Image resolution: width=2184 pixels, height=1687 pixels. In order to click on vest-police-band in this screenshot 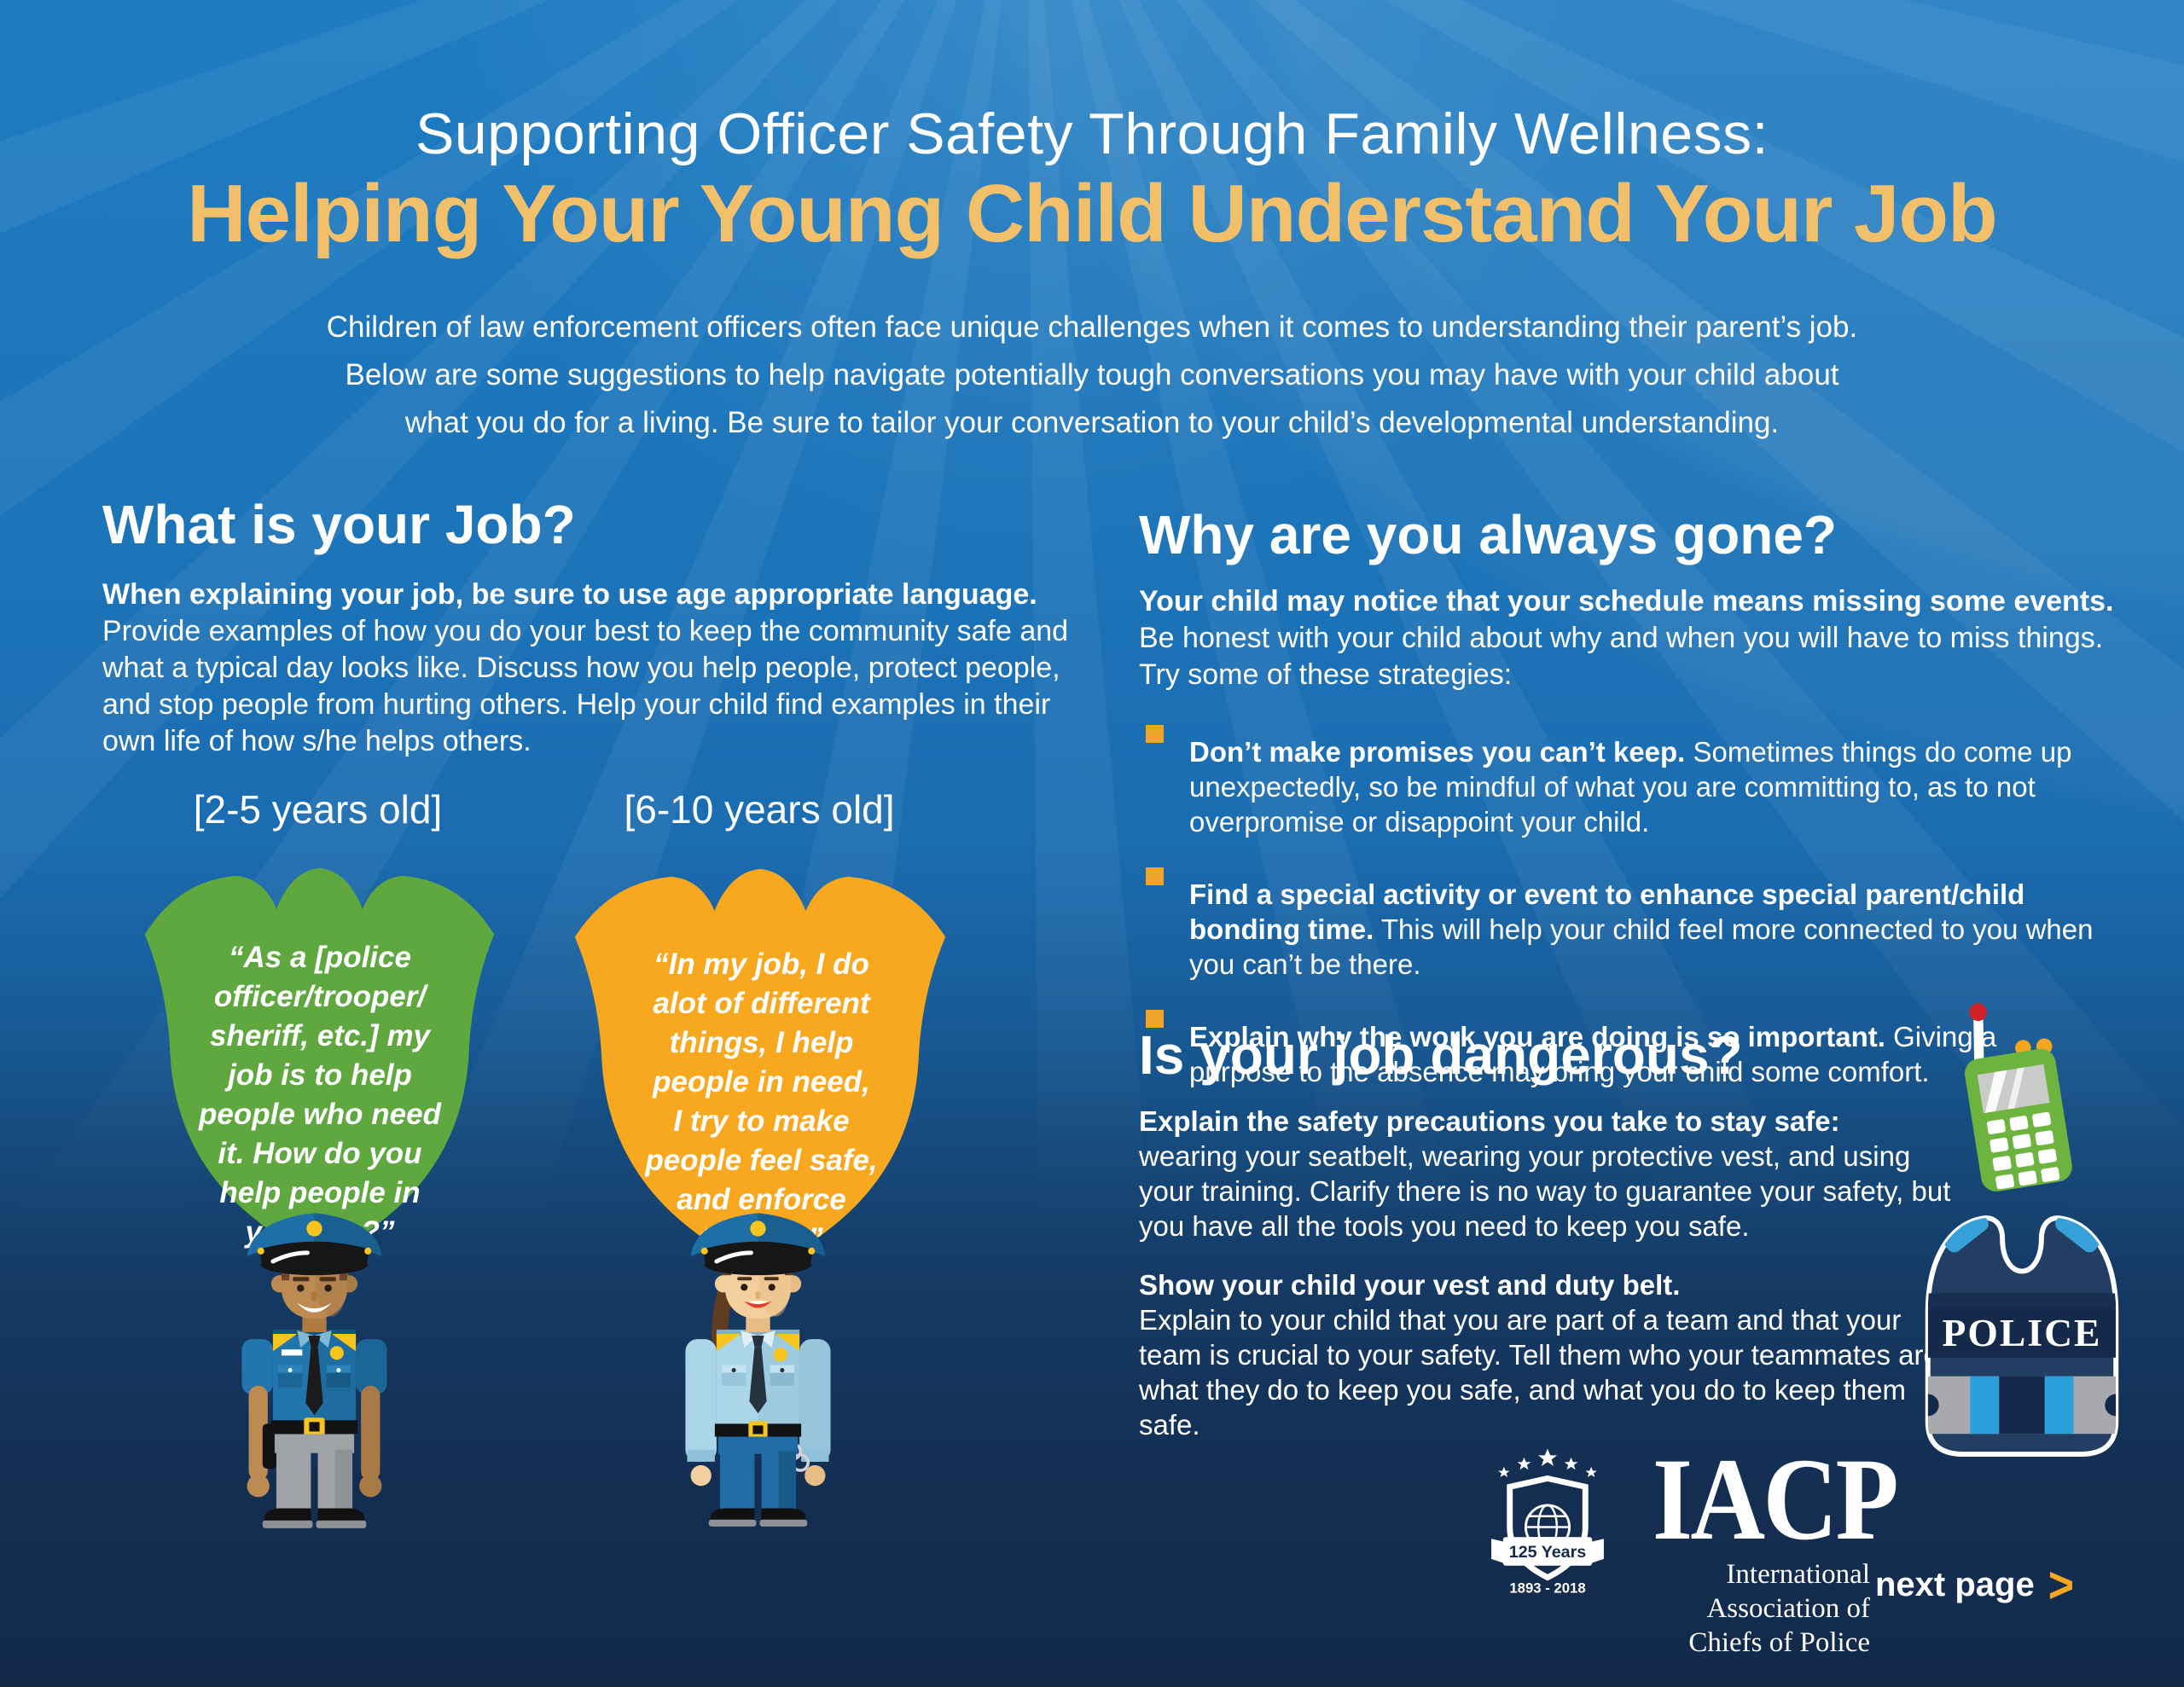, I will do `click(2022, 1333)`.